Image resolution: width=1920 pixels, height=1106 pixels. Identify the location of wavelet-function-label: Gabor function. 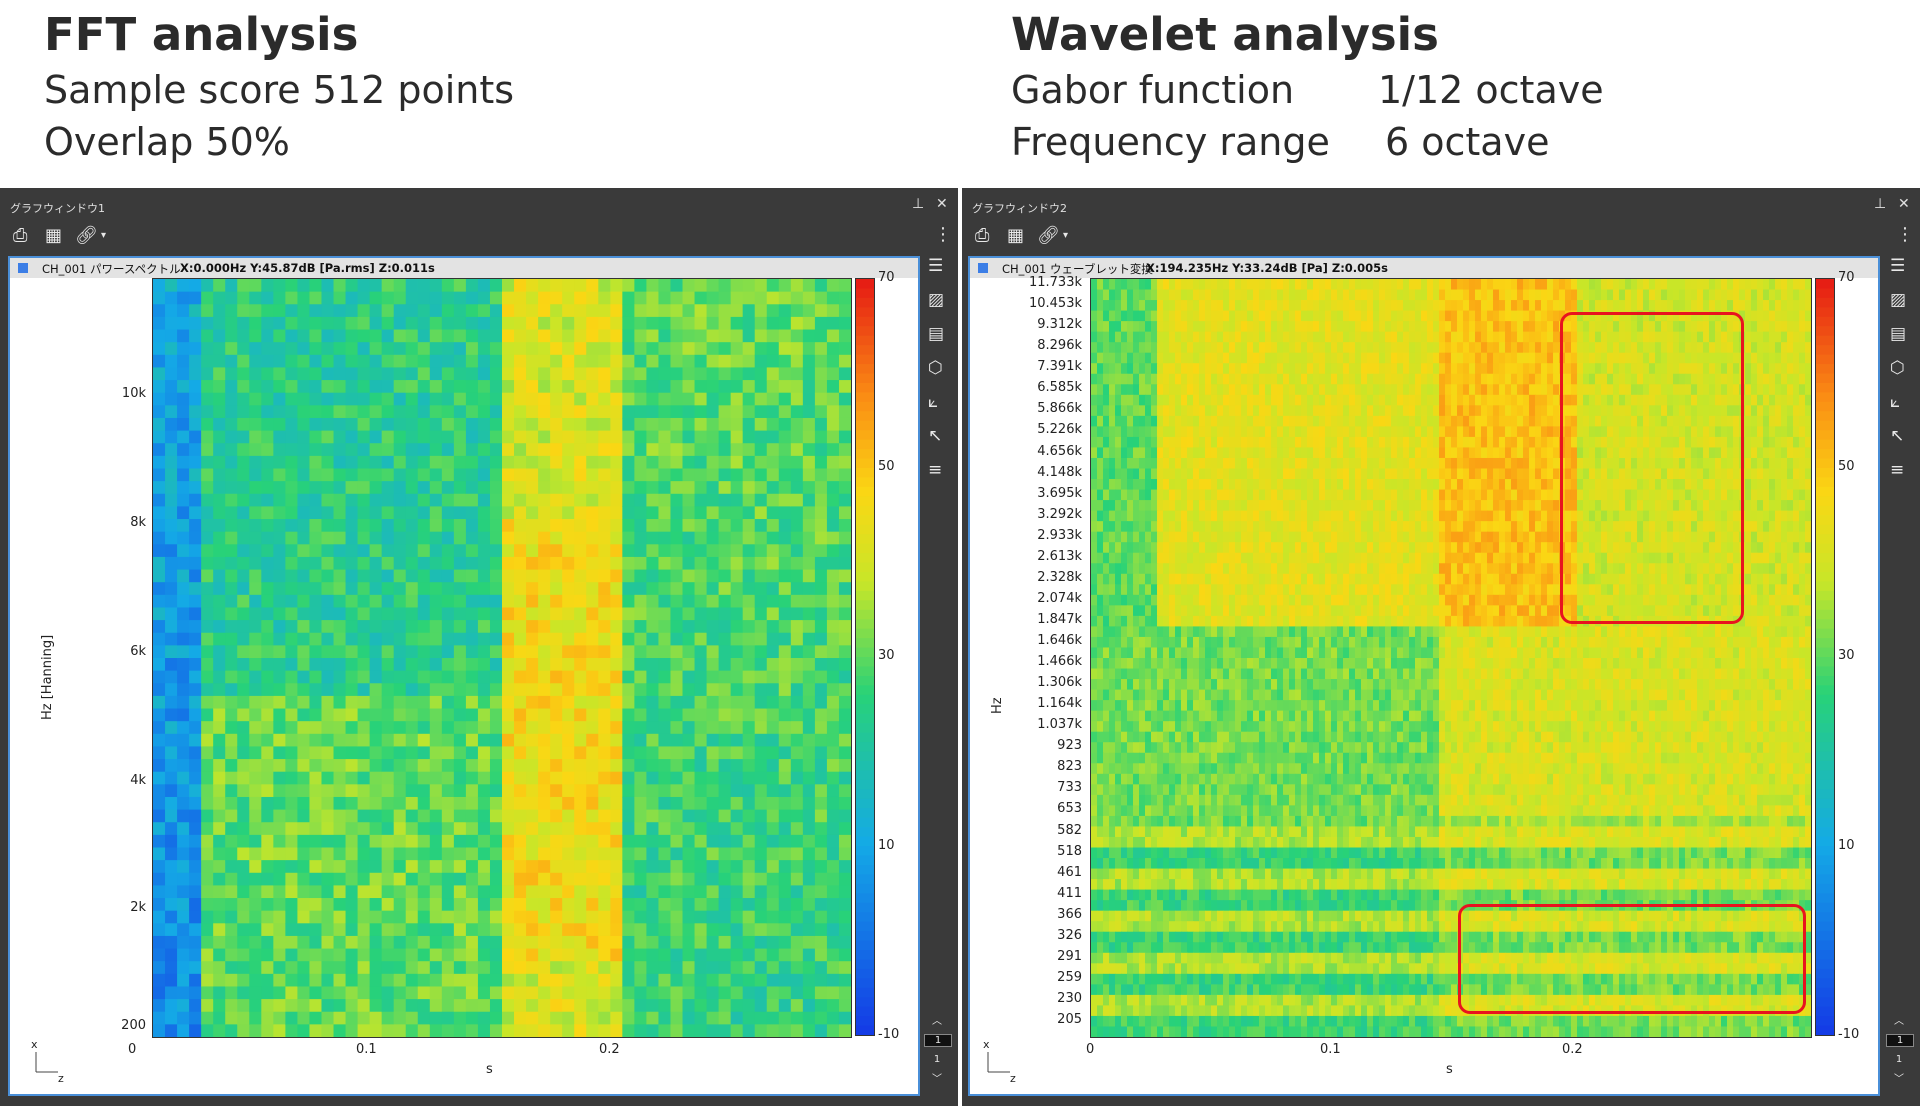
(1153, 90).